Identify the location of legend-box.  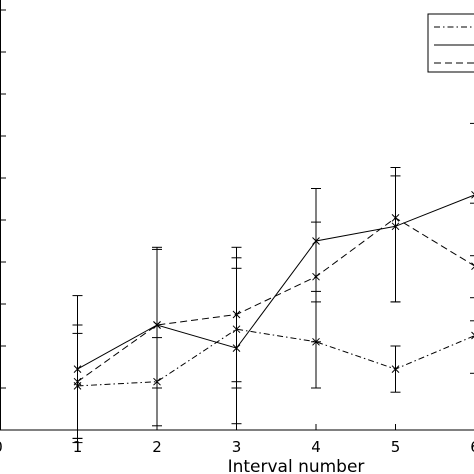
(450, 43).